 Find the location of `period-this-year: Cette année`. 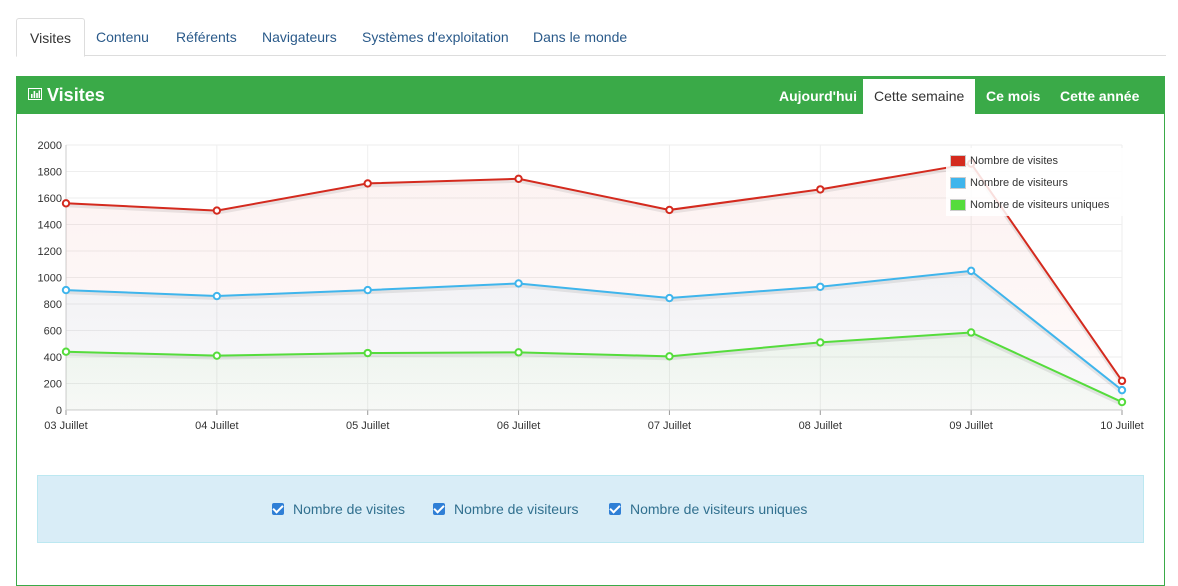

period-this-year: Cette année is located at coordinates (1099, 96).